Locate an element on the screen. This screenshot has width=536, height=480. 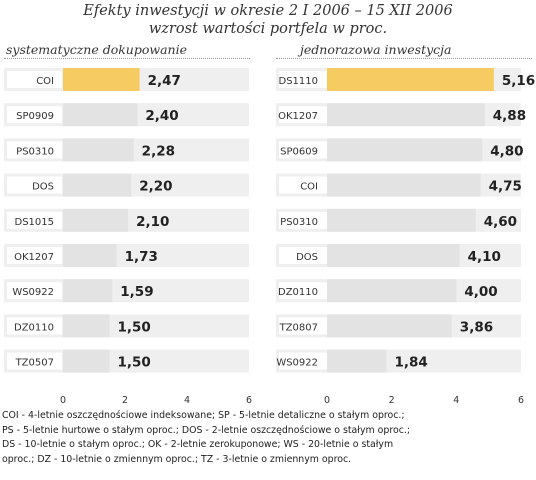
category-label: SP0909 is located at coordinates (35, 116).